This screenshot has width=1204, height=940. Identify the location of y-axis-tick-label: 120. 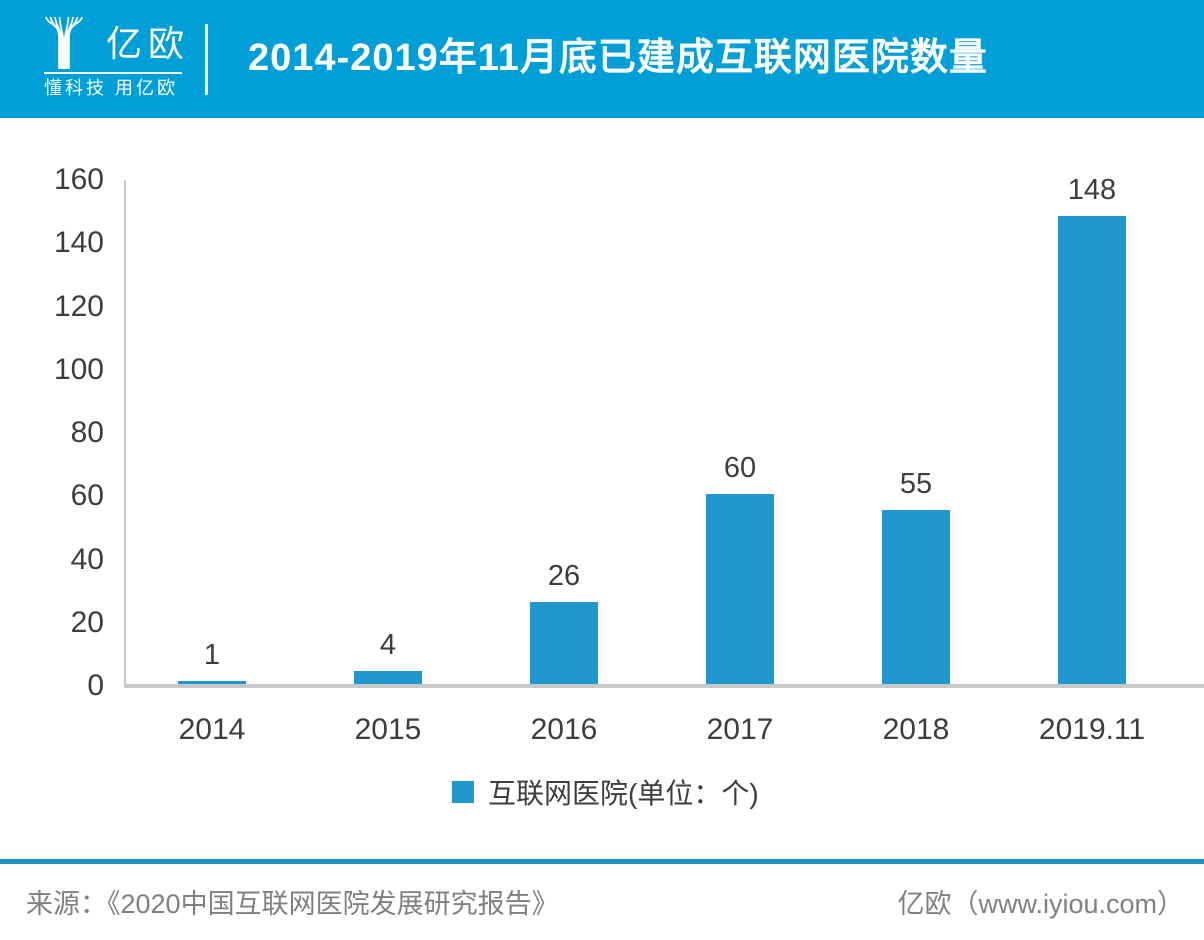
(78, 306).